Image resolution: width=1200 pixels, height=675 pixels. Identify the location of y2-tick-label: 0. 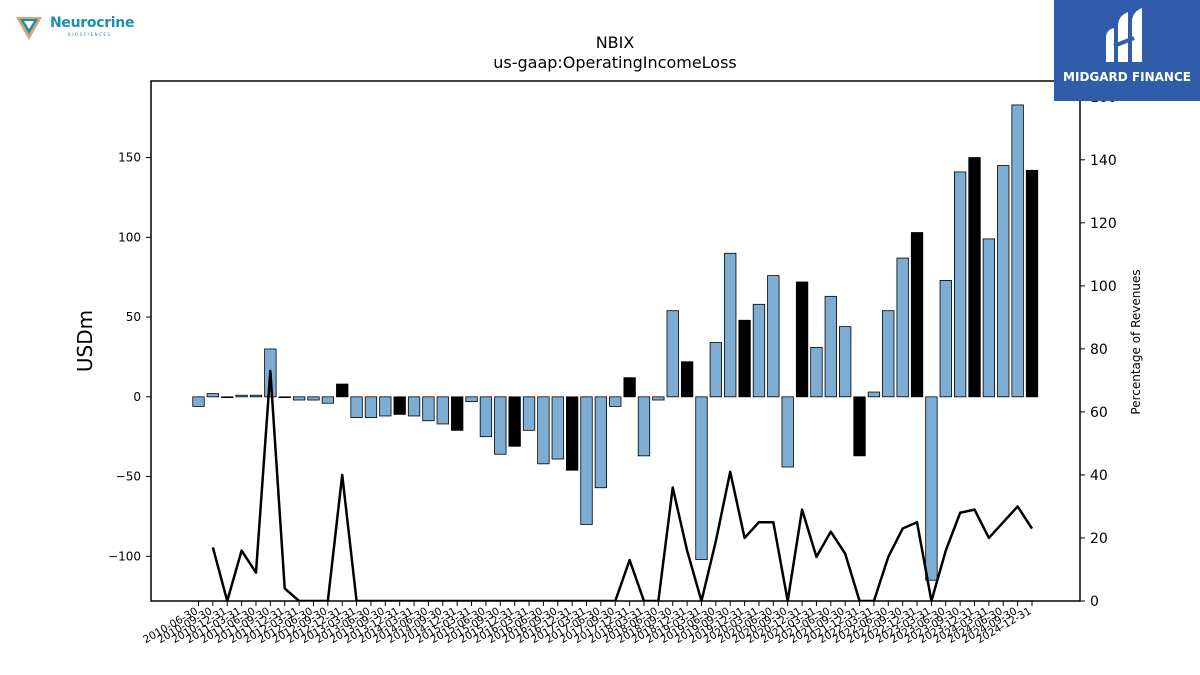
(1094, 602).